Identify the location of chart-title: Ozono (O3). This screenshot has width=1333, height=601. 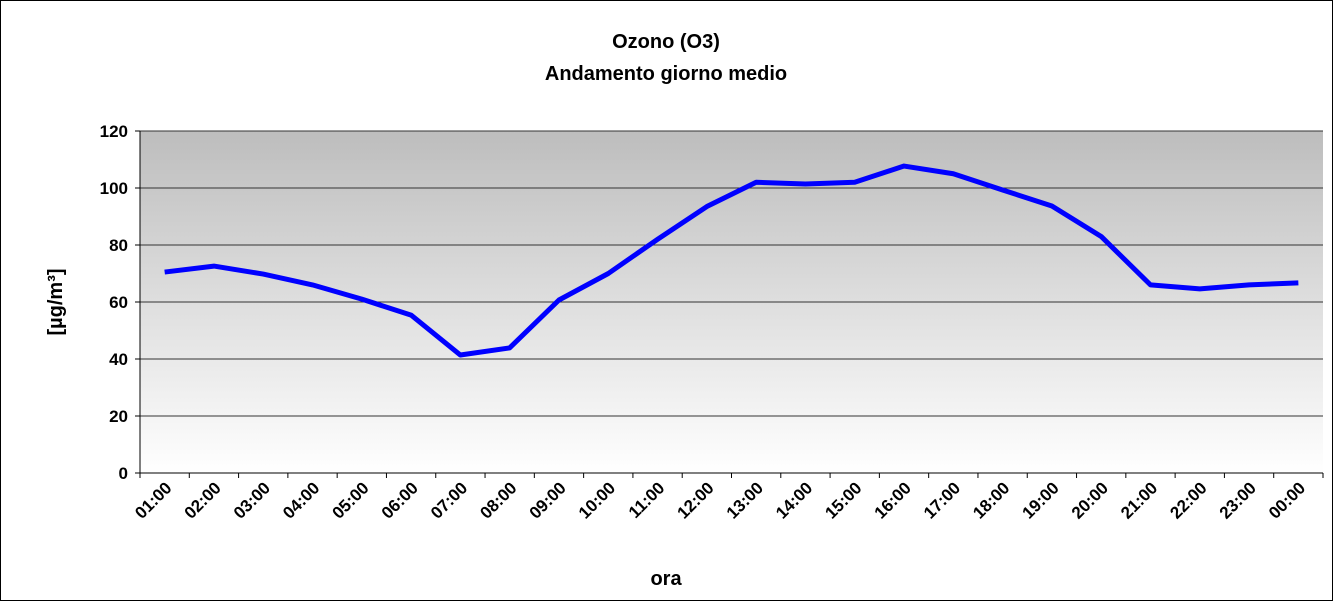
(666, 42).